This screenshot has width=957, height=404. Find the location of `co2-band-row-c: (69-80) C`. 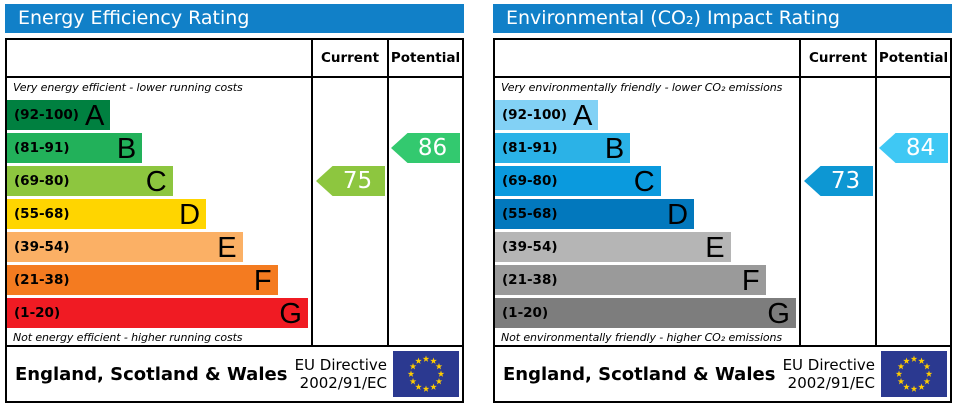

co2-band-row-c: (69-80) C is located at coordinates (647, 182).